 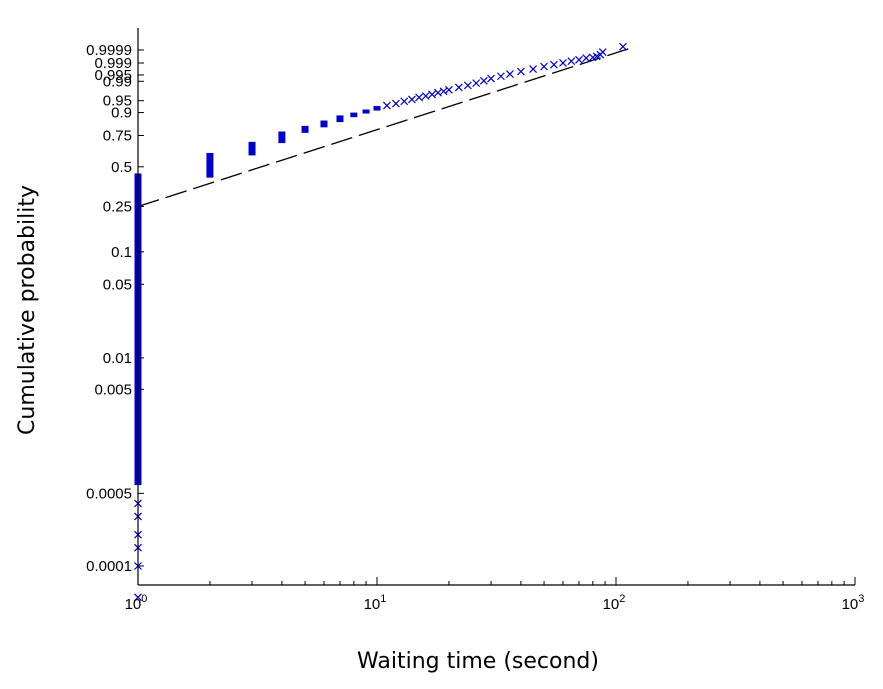 I want to click on y-tick-label: 0.0001, so click(x=109, y=566).